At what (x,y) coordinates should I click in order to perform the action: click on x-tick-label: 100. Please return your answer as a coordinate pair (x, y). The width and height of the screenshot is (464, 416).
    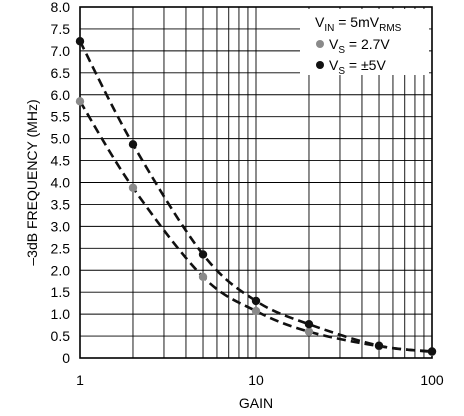
    Looking at the image, I should click on (432, 380).